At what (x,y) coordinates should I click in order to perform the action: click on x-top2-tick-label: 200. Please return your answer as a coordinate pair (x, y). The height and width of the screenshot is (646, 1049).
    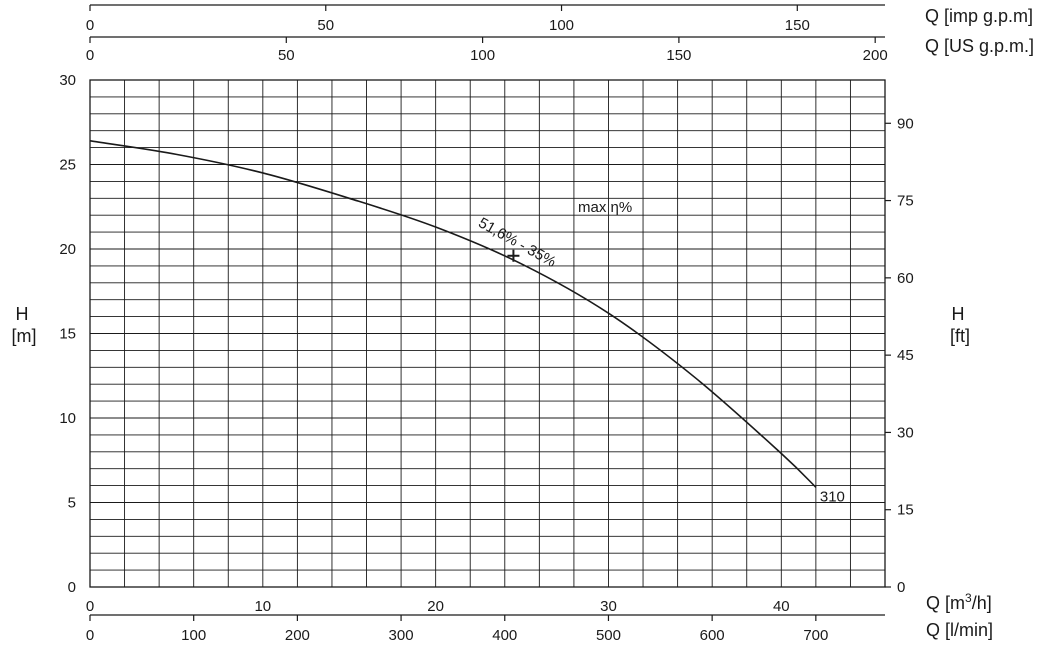
    Looking at the image, I should click on (875, 55).